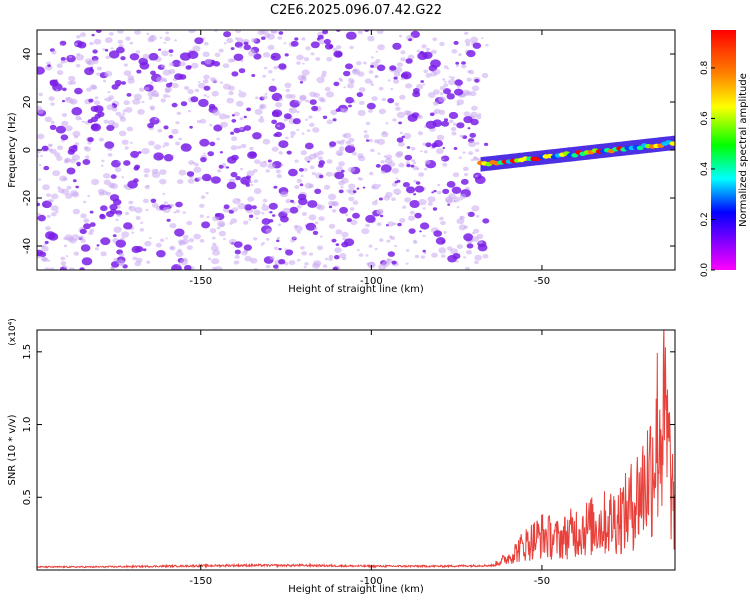  What do you see at coordinates (27, 150) in the screenshot?
I see `y-tick-label: 0` at bounding box center [27, 150].